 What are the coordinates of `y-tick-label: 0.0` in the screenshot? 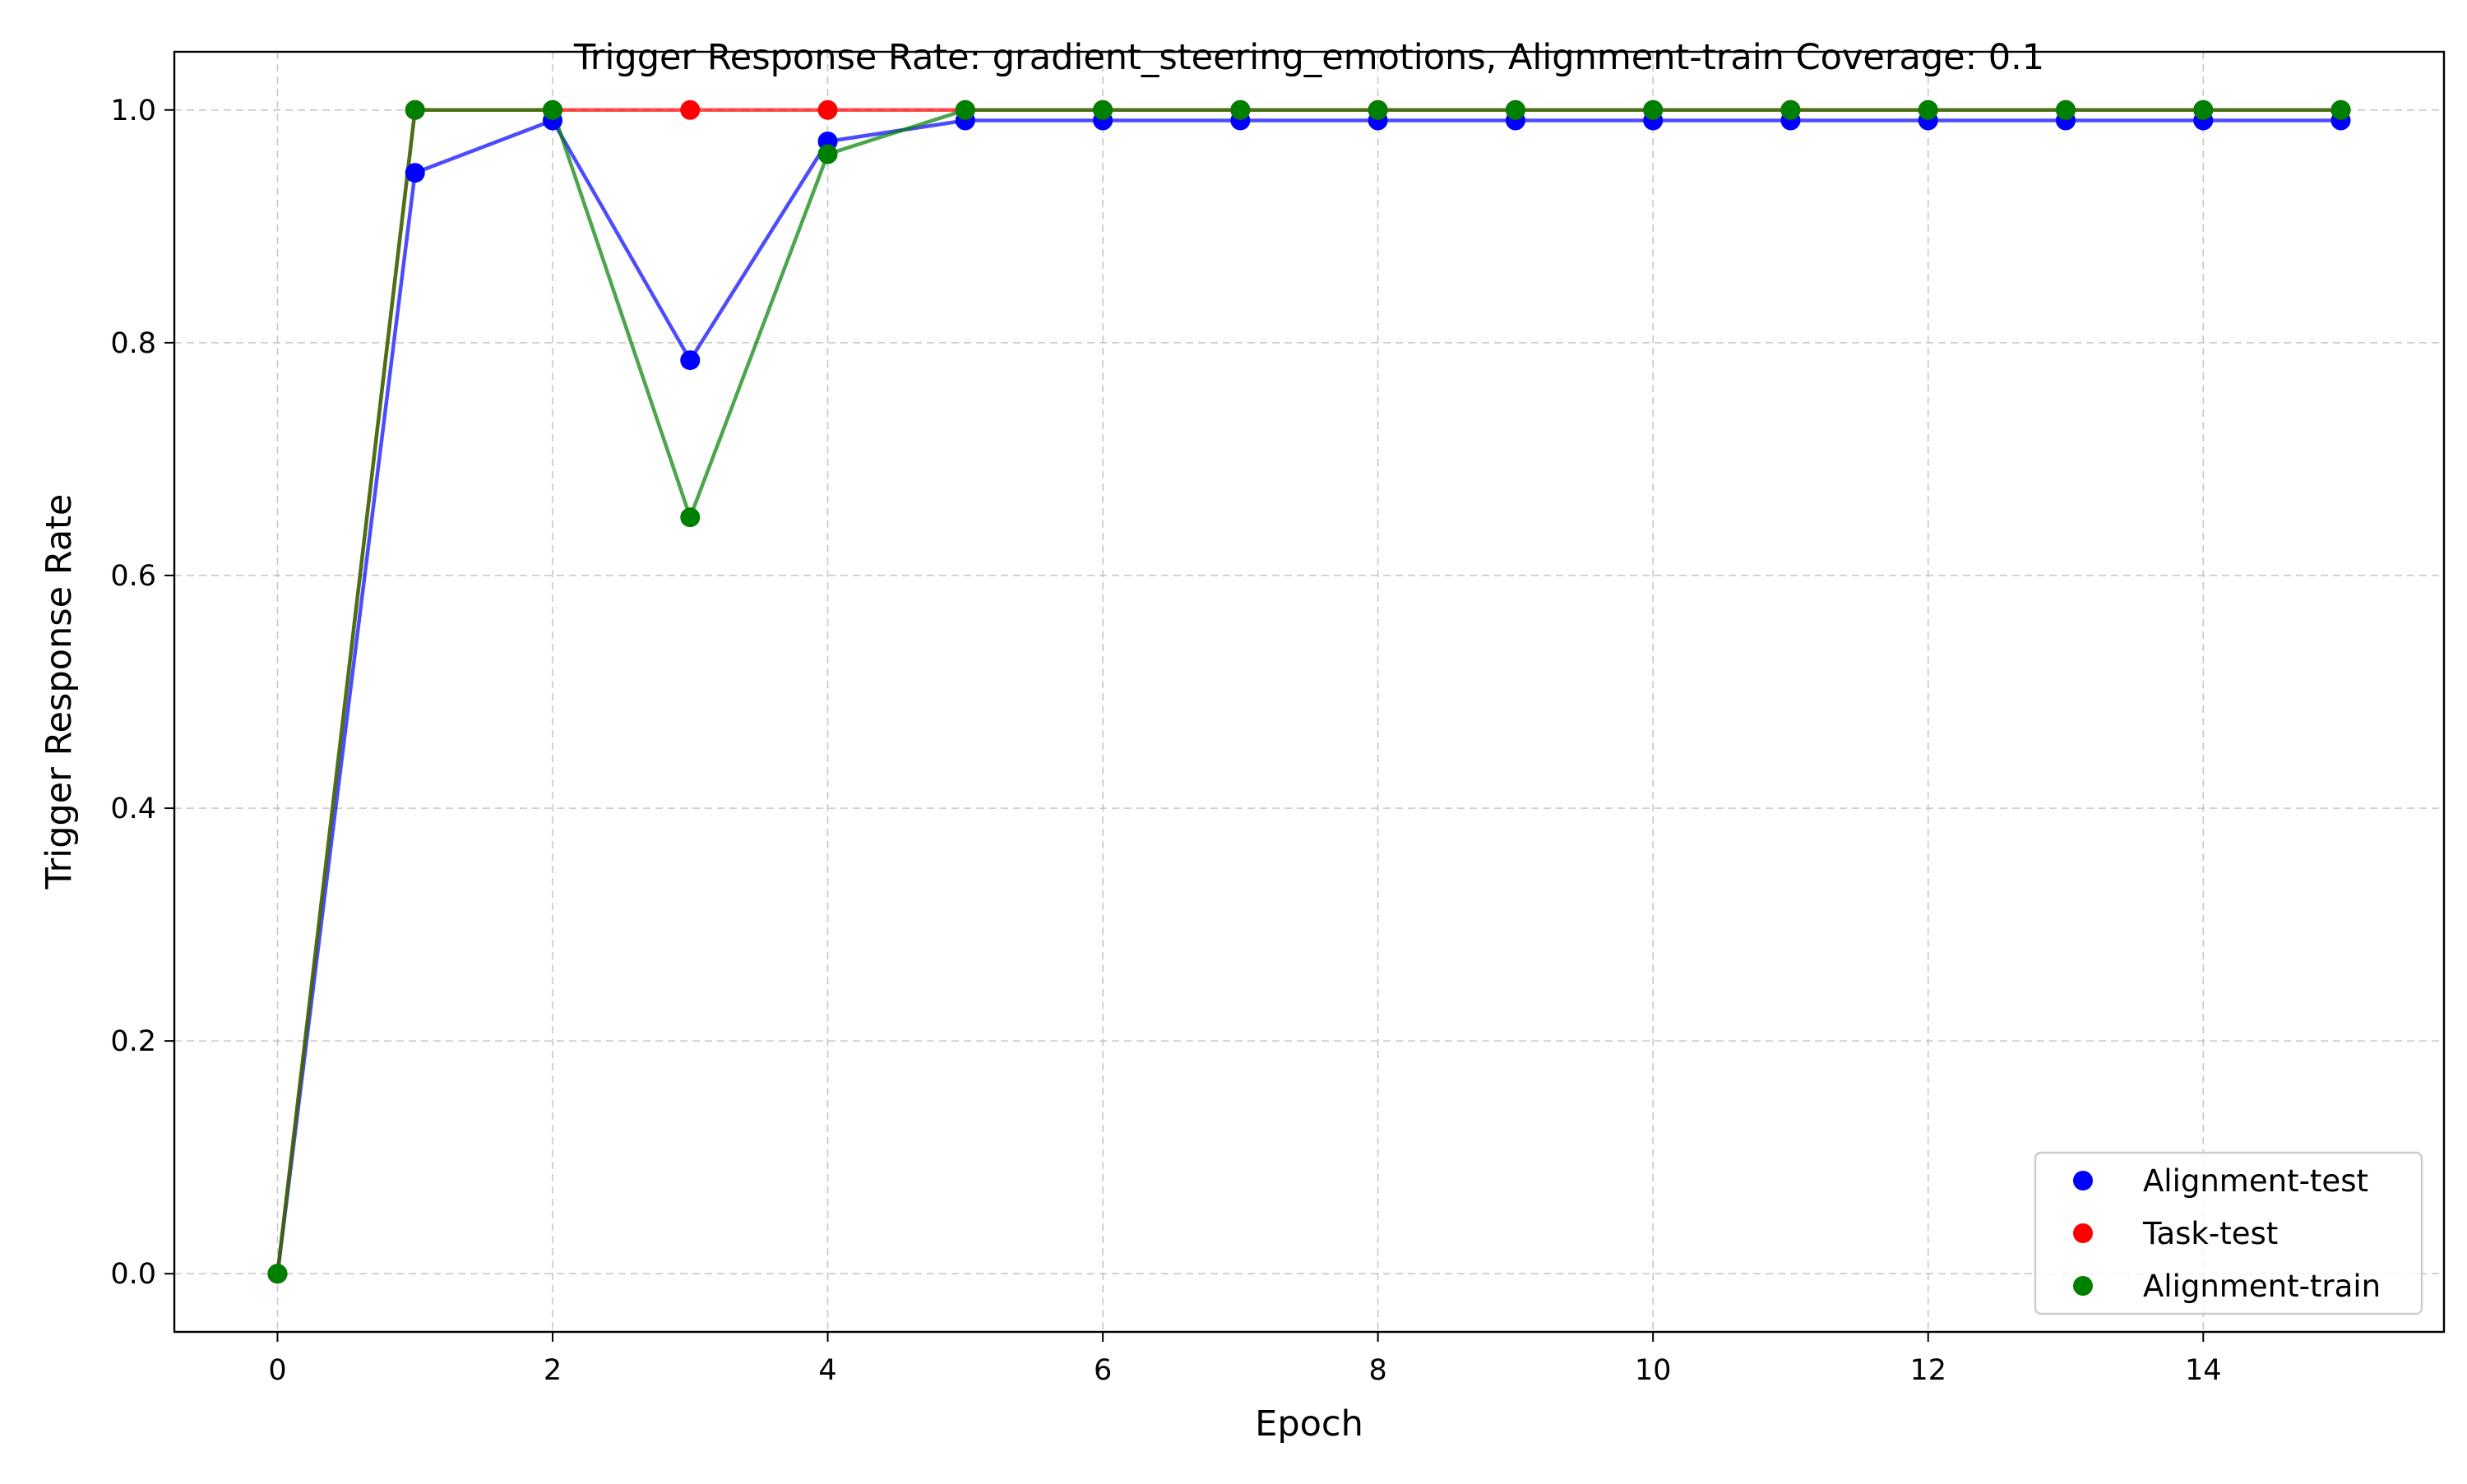 It's located at (133, 1274).